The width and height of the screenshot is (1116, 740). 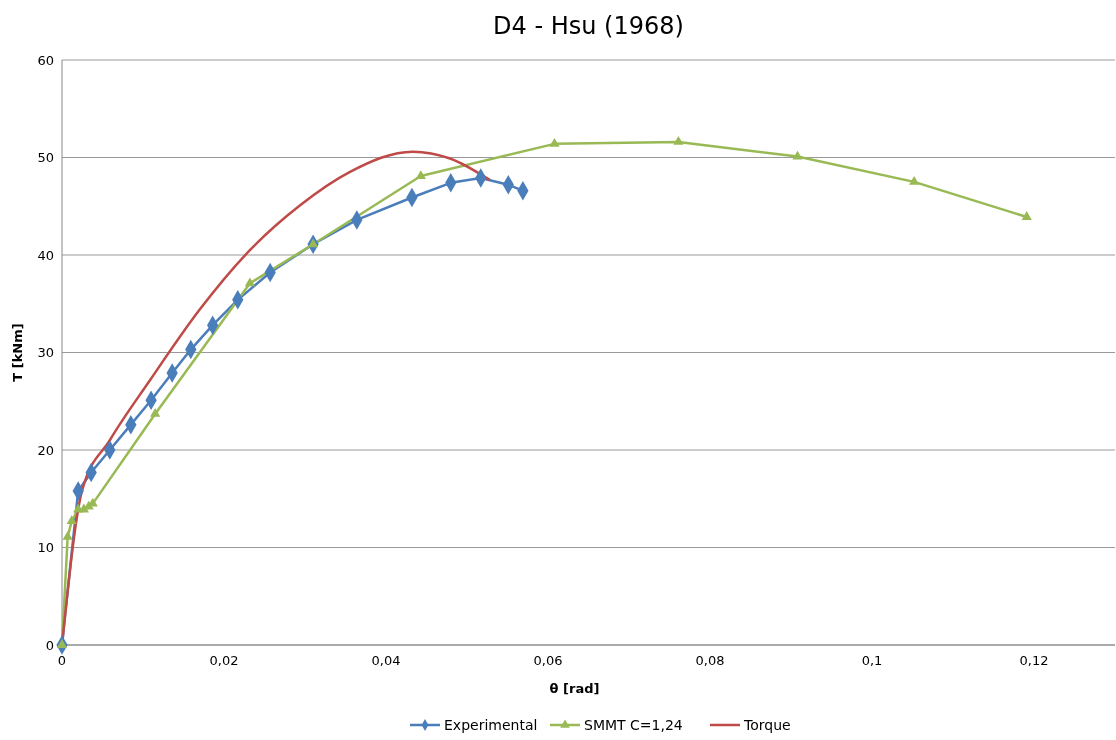 I want to click on y-tick-label: 40, so click(x=45, y=255).